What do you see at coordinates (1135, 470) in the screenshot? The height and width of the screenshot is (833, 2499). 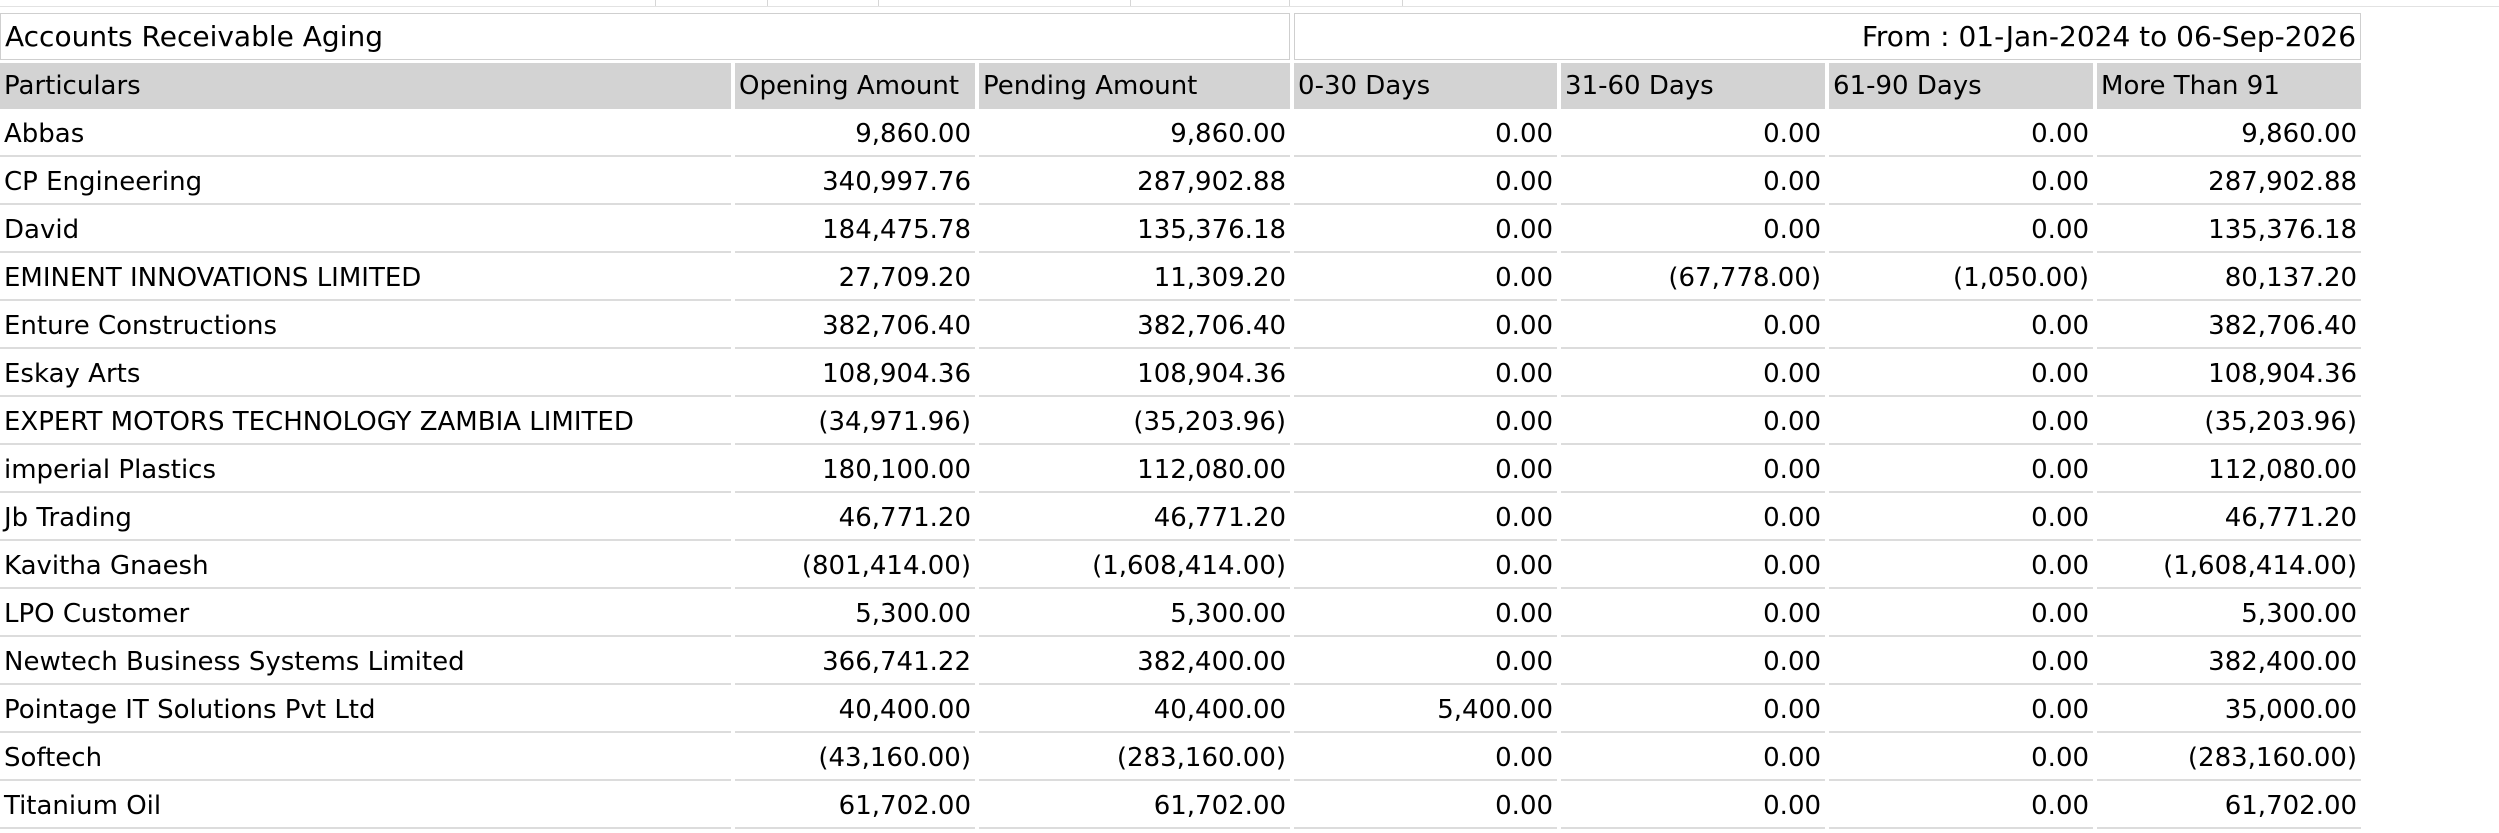 I see `cell-pending-amount: 112,080.00` at bounding box center [1135, 470].